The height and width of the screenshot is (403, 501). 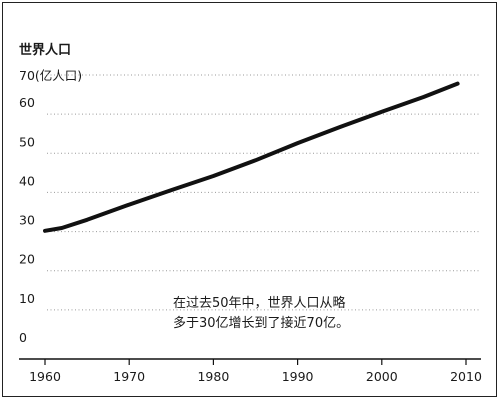 What do you see at coordinates (27, 75) in the screenshot?
I see `y-tick-top-value: 70` at bounding box center [27, 75].